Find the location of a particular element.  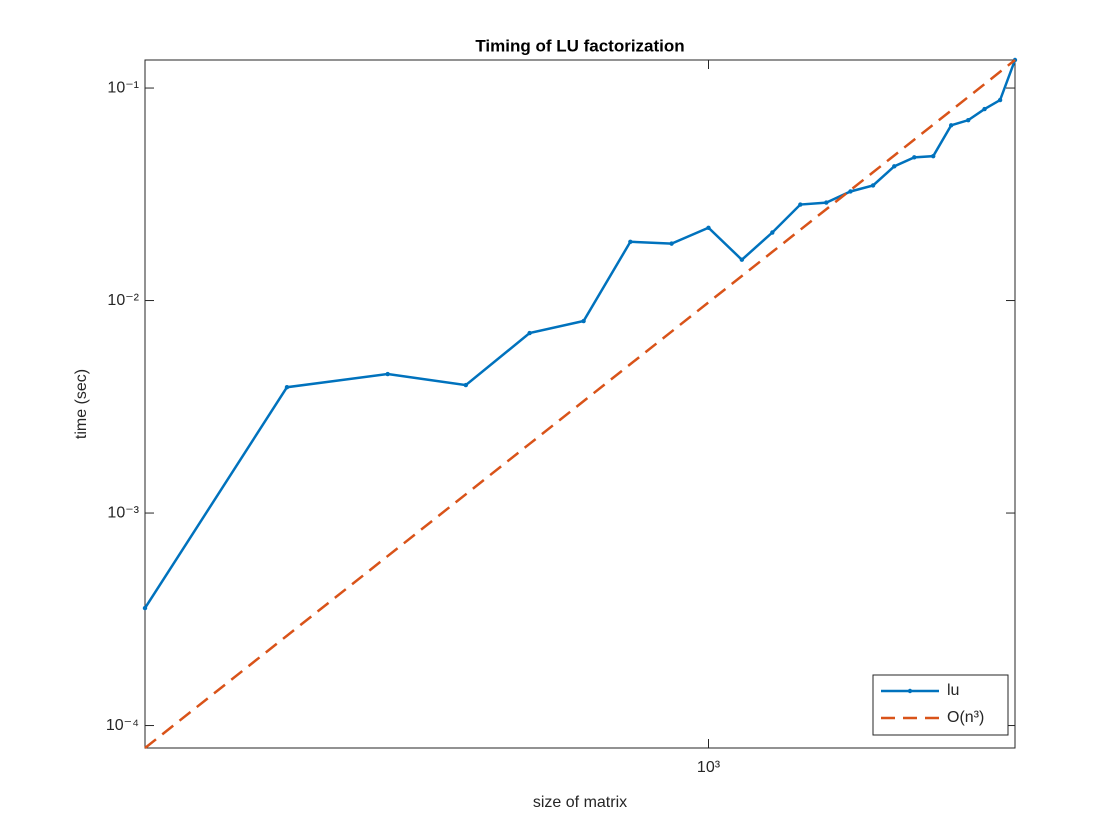

legend-box is located at coordinates (940, 705).